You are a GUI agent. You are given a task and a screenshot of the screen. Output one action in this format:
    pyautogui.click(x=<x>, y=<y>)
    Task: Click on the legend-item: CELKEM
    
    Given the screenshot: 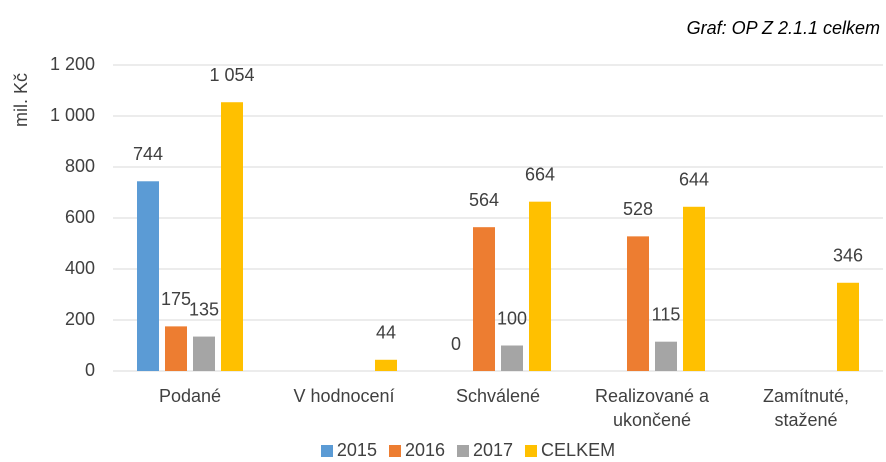 What is the action you would take?
    pyautogui.click(x=570, y=450)
    